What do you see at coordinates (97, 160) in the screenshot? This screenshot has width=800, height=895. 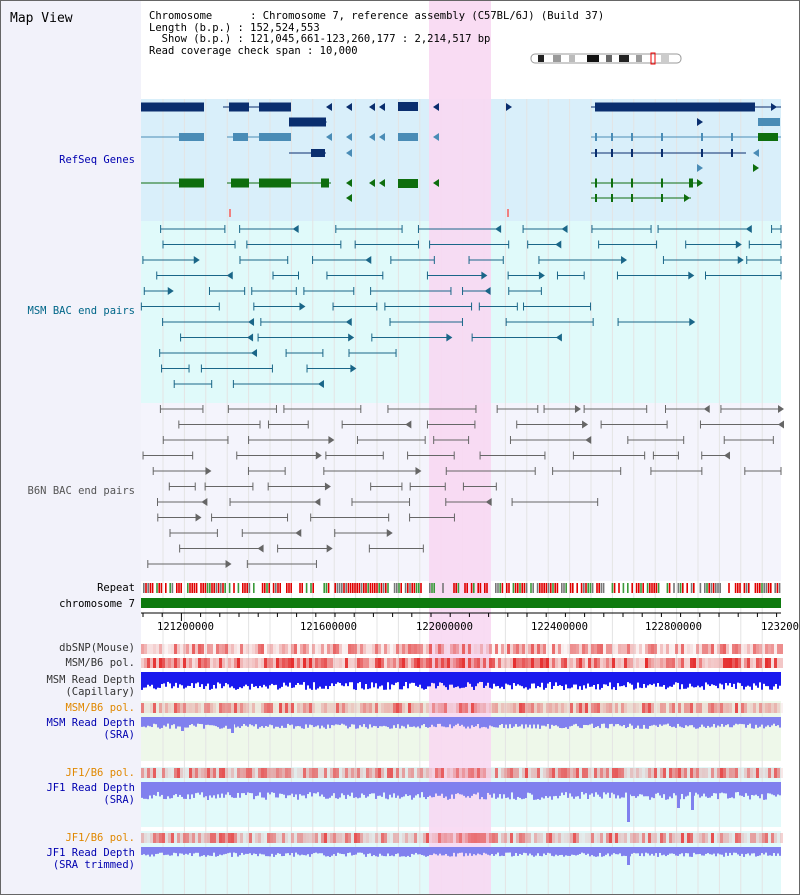 I see `label-refseq: RefSeq Genes` at bounding box center [97, 160].